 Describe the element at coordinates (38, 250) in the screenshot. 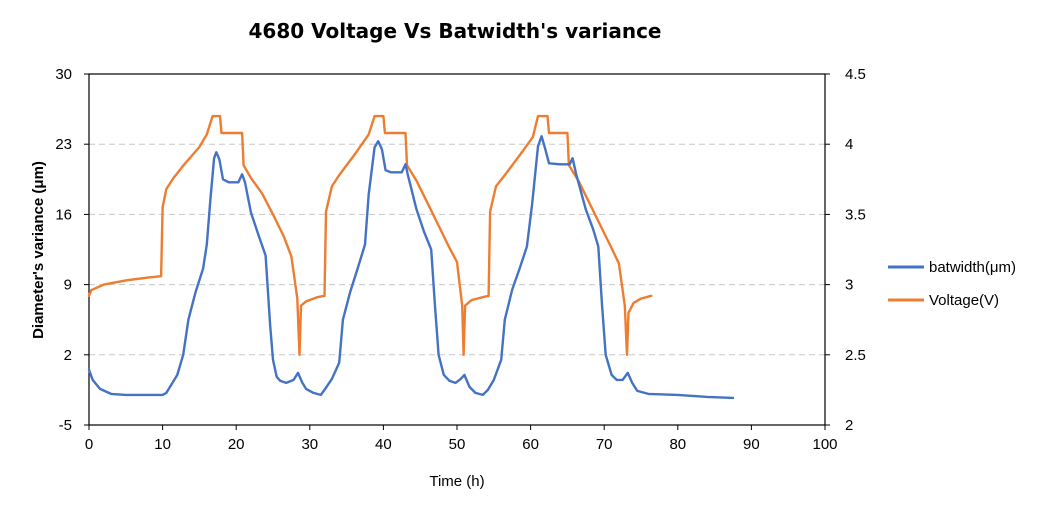

I see `y-axis-title: Diameter's variance (μm)` at that location.